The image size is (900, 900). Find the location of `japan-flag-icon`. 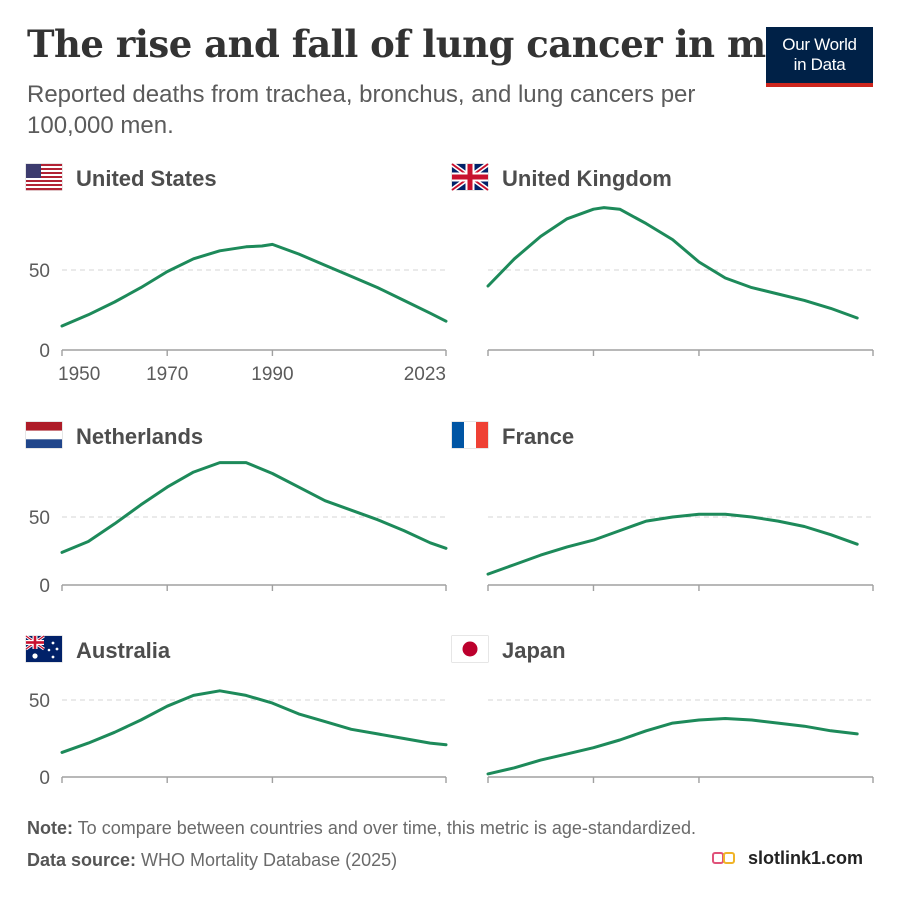

japan-flag-icon is located at coordinates (470, 649).